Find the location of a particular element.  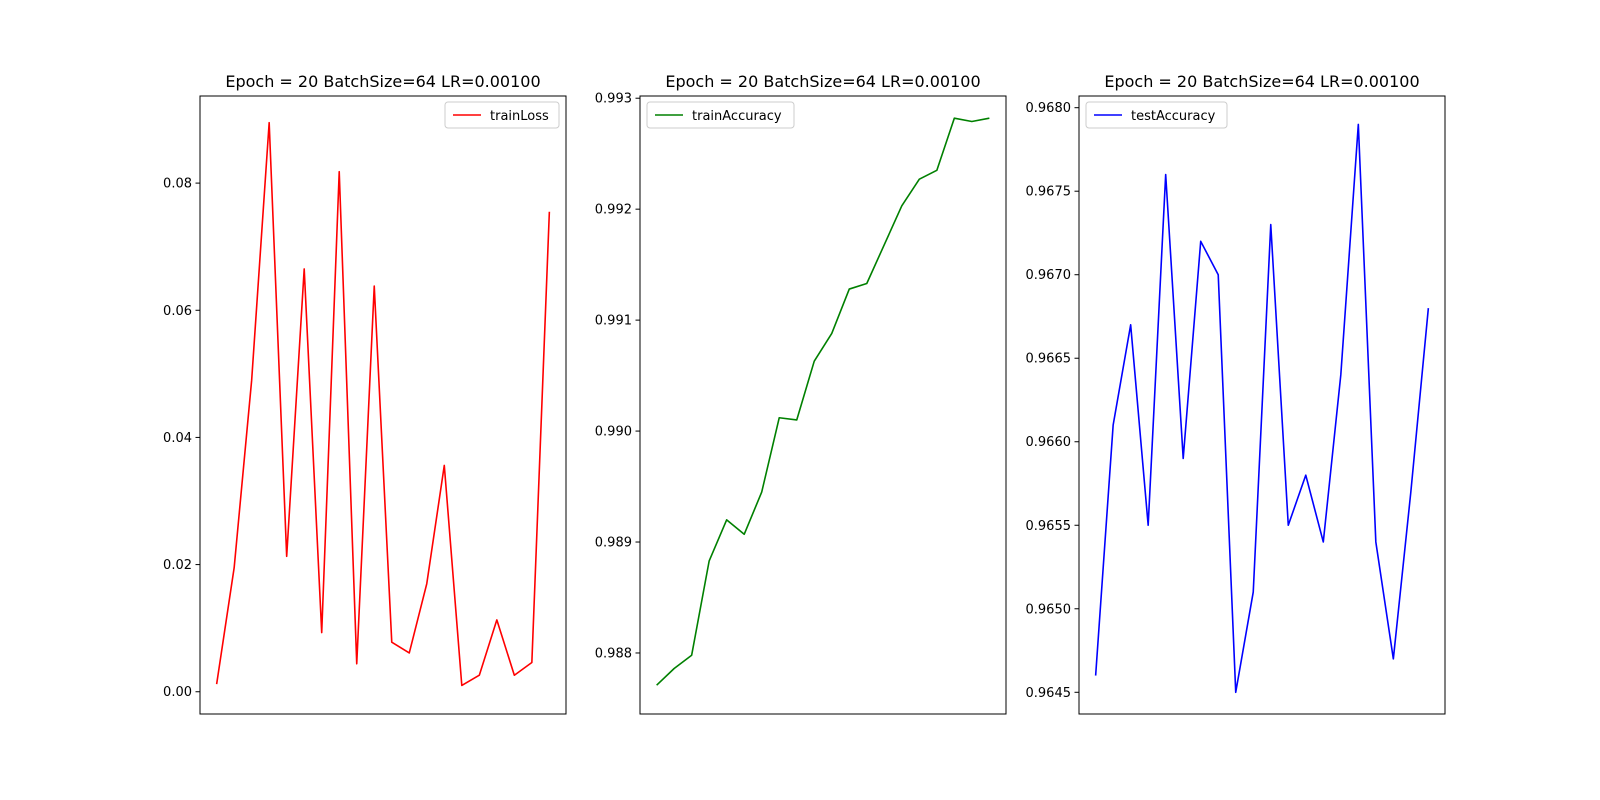

legend-label: trainLoss is located at coordinates (519, 116).